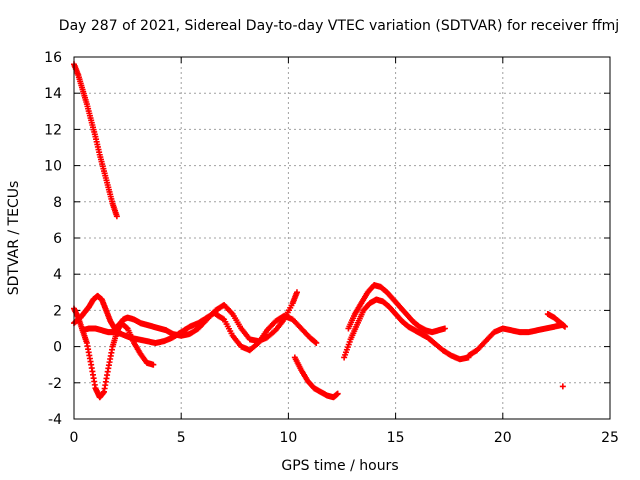 The width and height of the screenshot is (640, 480). What do you see at coordinates (288, 438) in the screenshot?
I see `x-tick-label: 10` at bounding box center [288, 438].